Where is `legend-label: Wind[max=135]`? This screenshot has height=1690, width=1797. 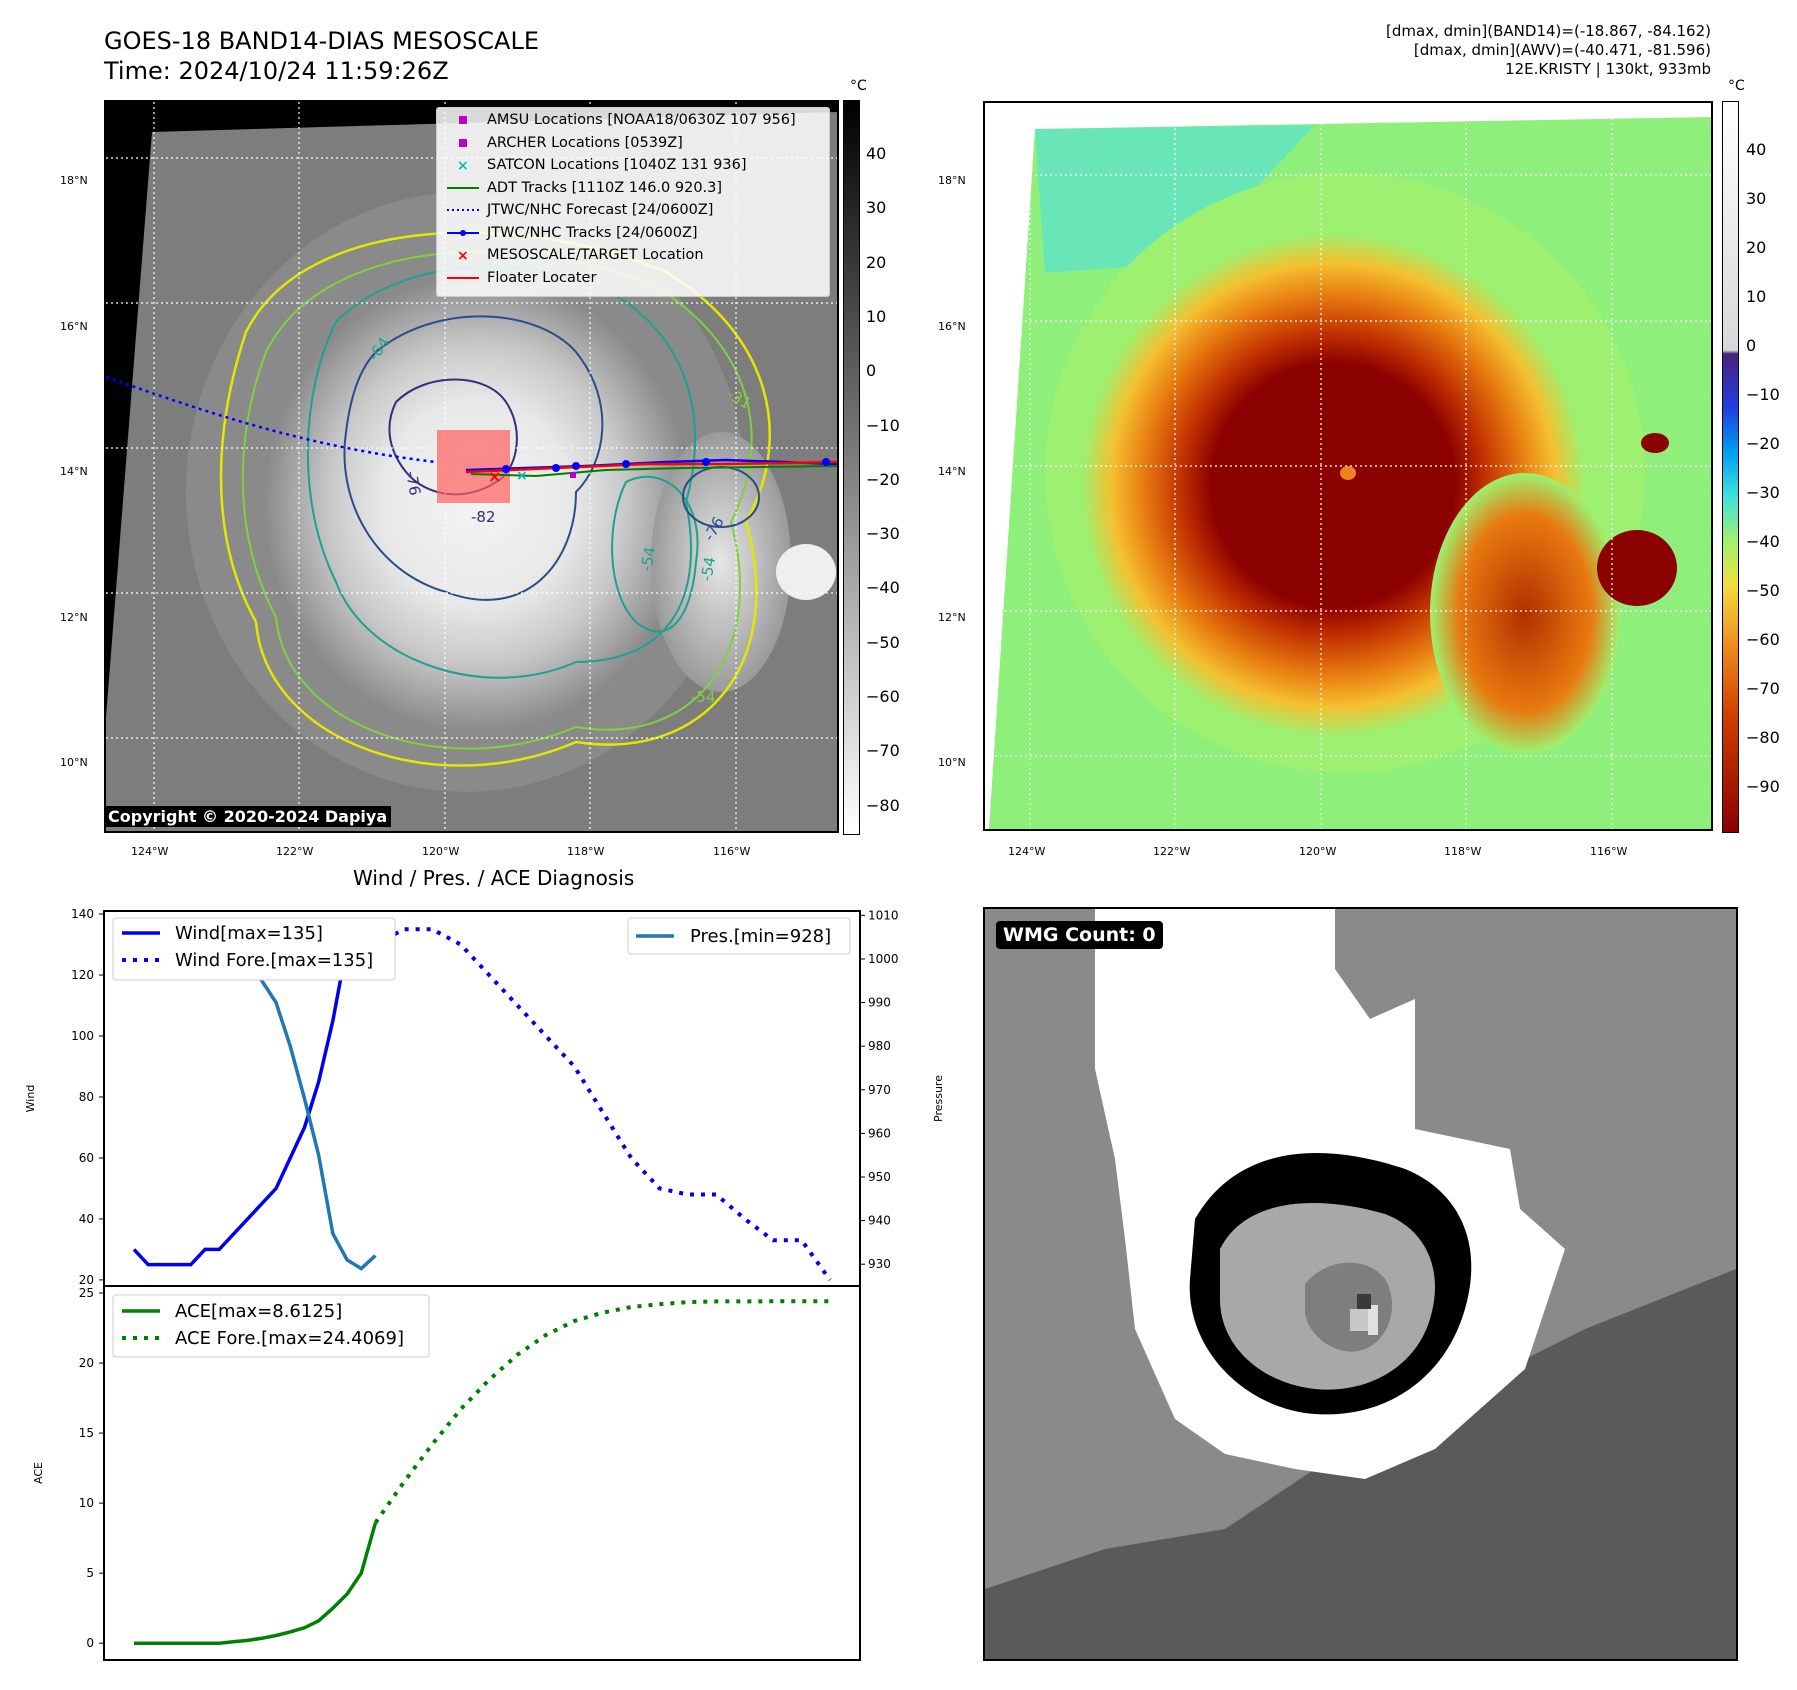
legend-label: Wind[max=135] is located at coordinates (249, 933).